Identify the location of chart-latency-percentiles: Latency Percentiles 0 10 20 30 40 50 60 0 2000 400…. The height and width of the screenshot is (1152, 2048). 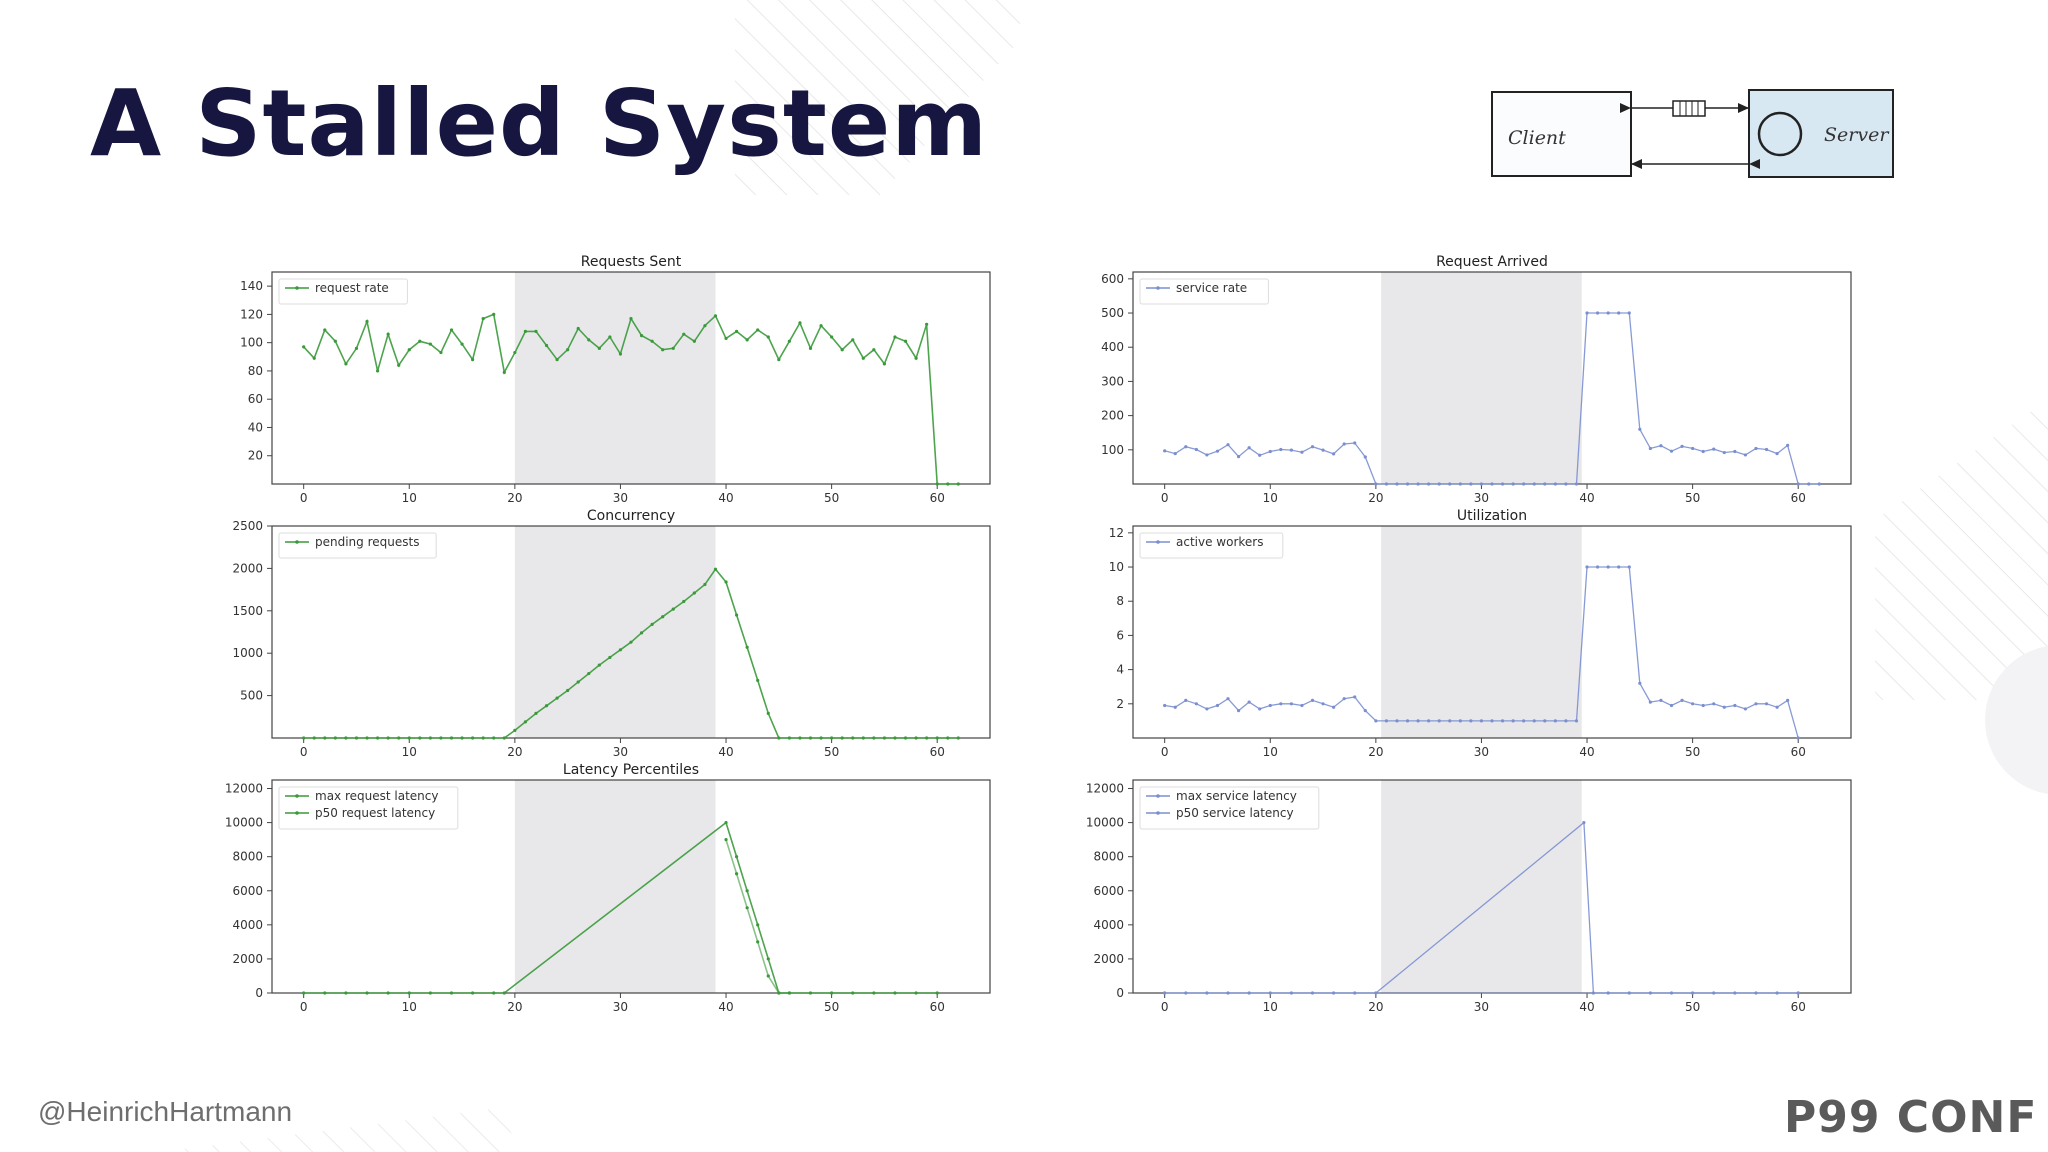
(608, 888).